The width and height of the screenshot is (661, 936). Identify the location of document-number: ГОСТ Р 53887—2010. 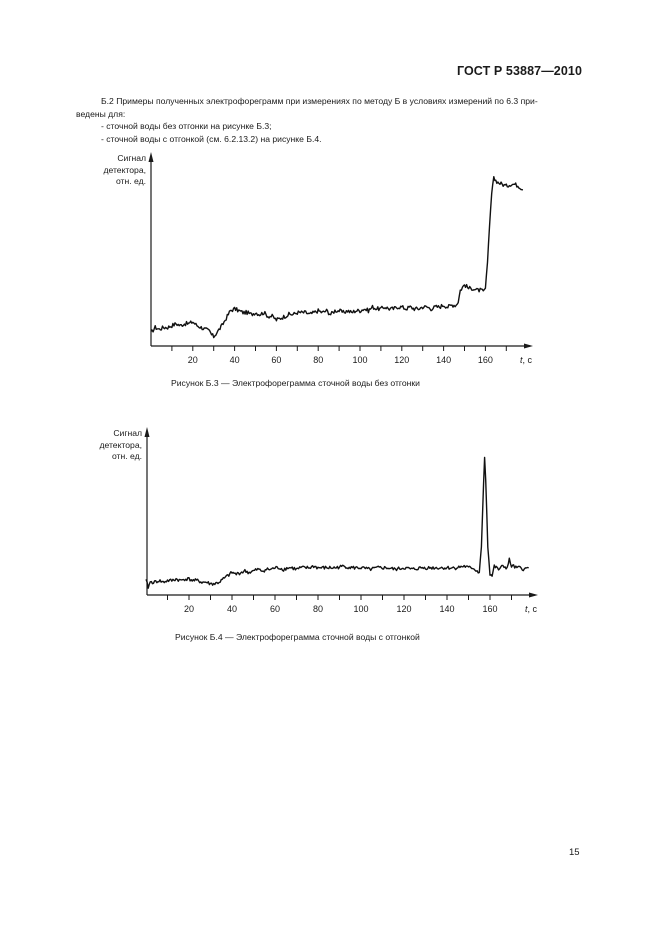
(519, 71).